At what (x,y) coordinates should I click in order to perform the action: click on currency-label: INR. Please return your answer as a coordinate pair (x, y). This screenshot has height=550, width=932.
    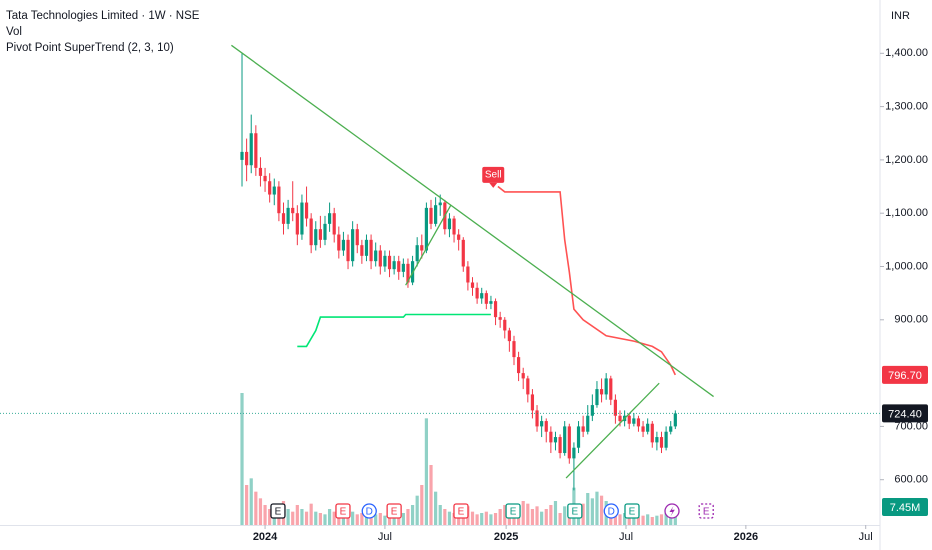
    Looking at the image, I should click on (900, 16).